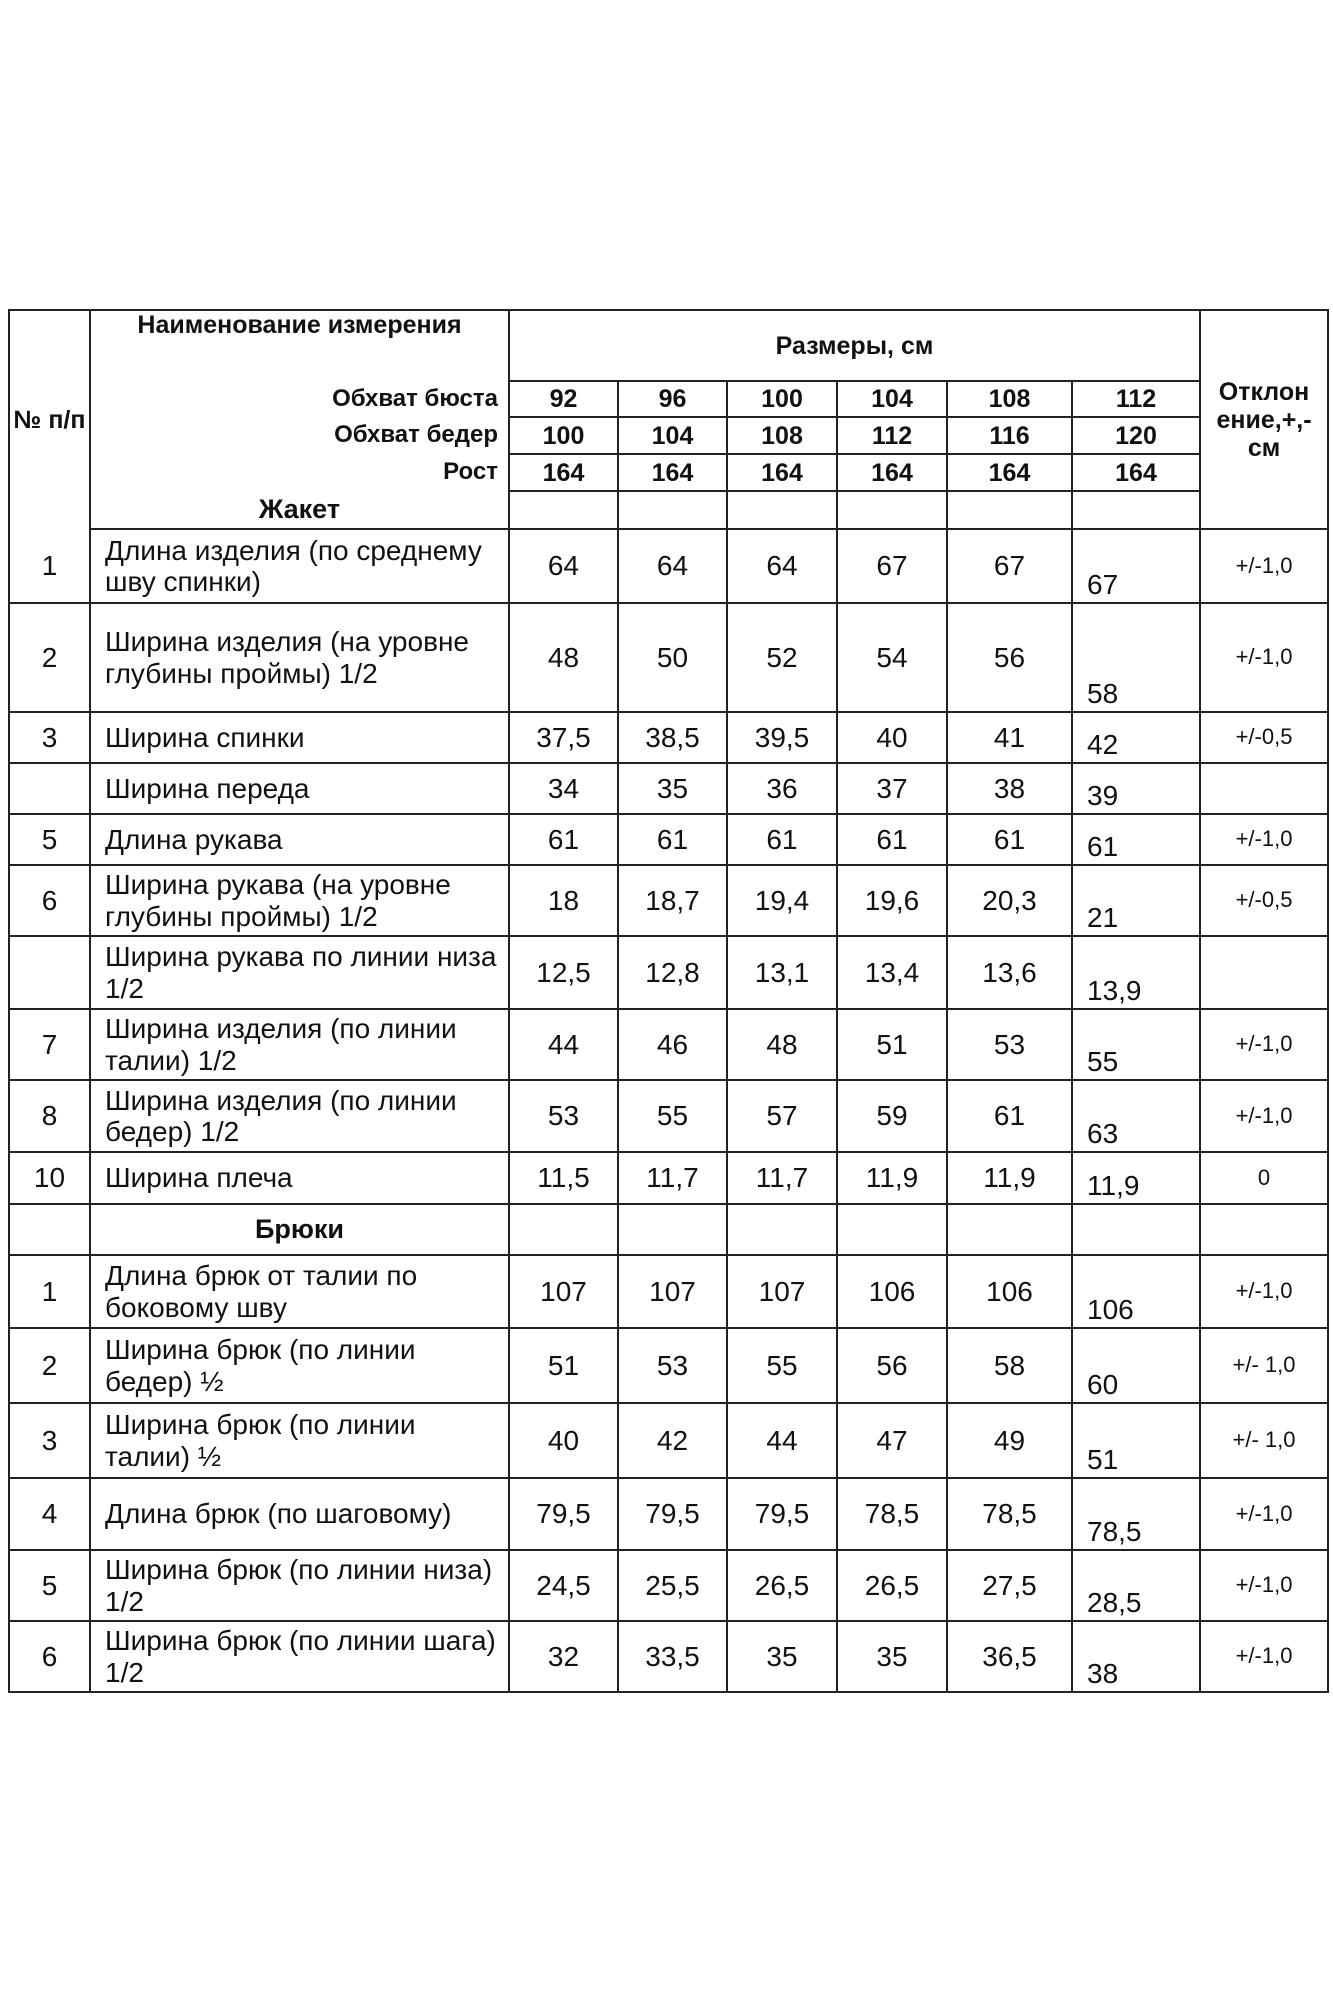 The image size is (1333, 2000). I want to click on size-value: 40, so click(892, 737).